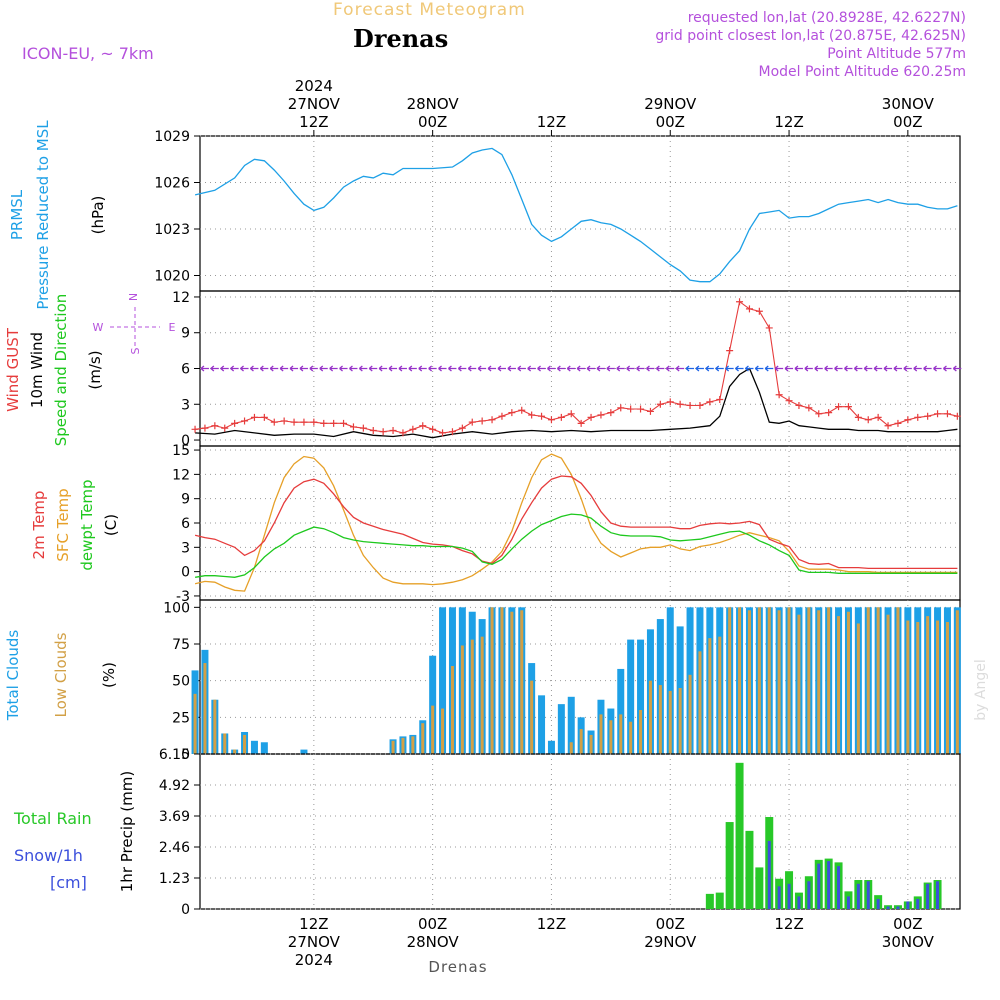 This screenshot has width=1000, height=1000. What do you see at coordinates (176, 608) in the screenshot?
I see `y-tick-label: 100` at bounding box center [176, 608].